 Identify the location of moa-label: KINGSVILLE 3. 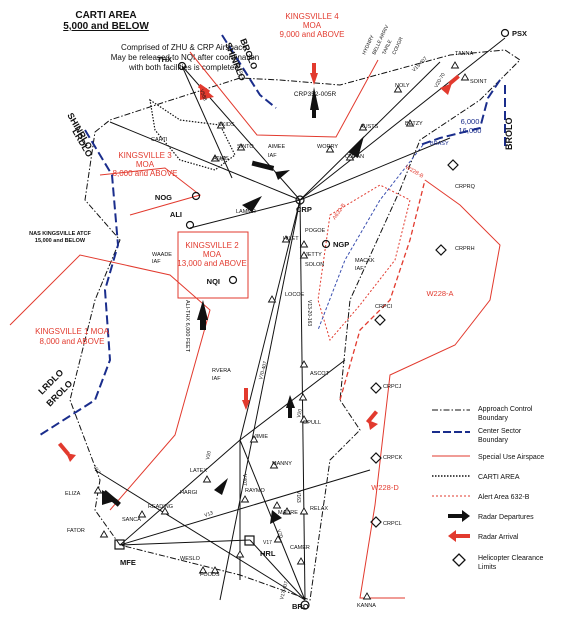
(145, 155).